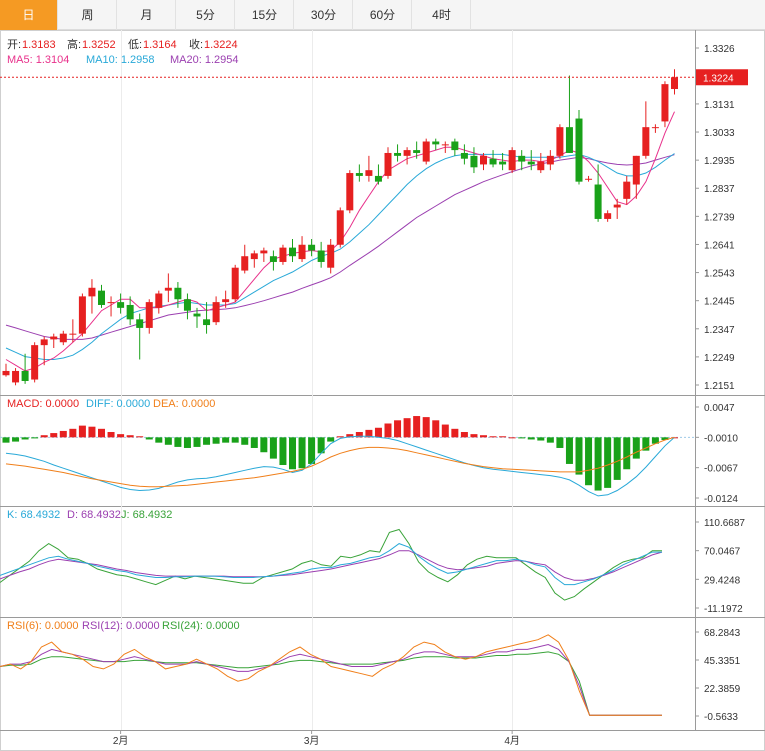  Describe the element at coordinates (719, 358) in the screenshot. I see `price-tick-label: 1.2249` at that location.